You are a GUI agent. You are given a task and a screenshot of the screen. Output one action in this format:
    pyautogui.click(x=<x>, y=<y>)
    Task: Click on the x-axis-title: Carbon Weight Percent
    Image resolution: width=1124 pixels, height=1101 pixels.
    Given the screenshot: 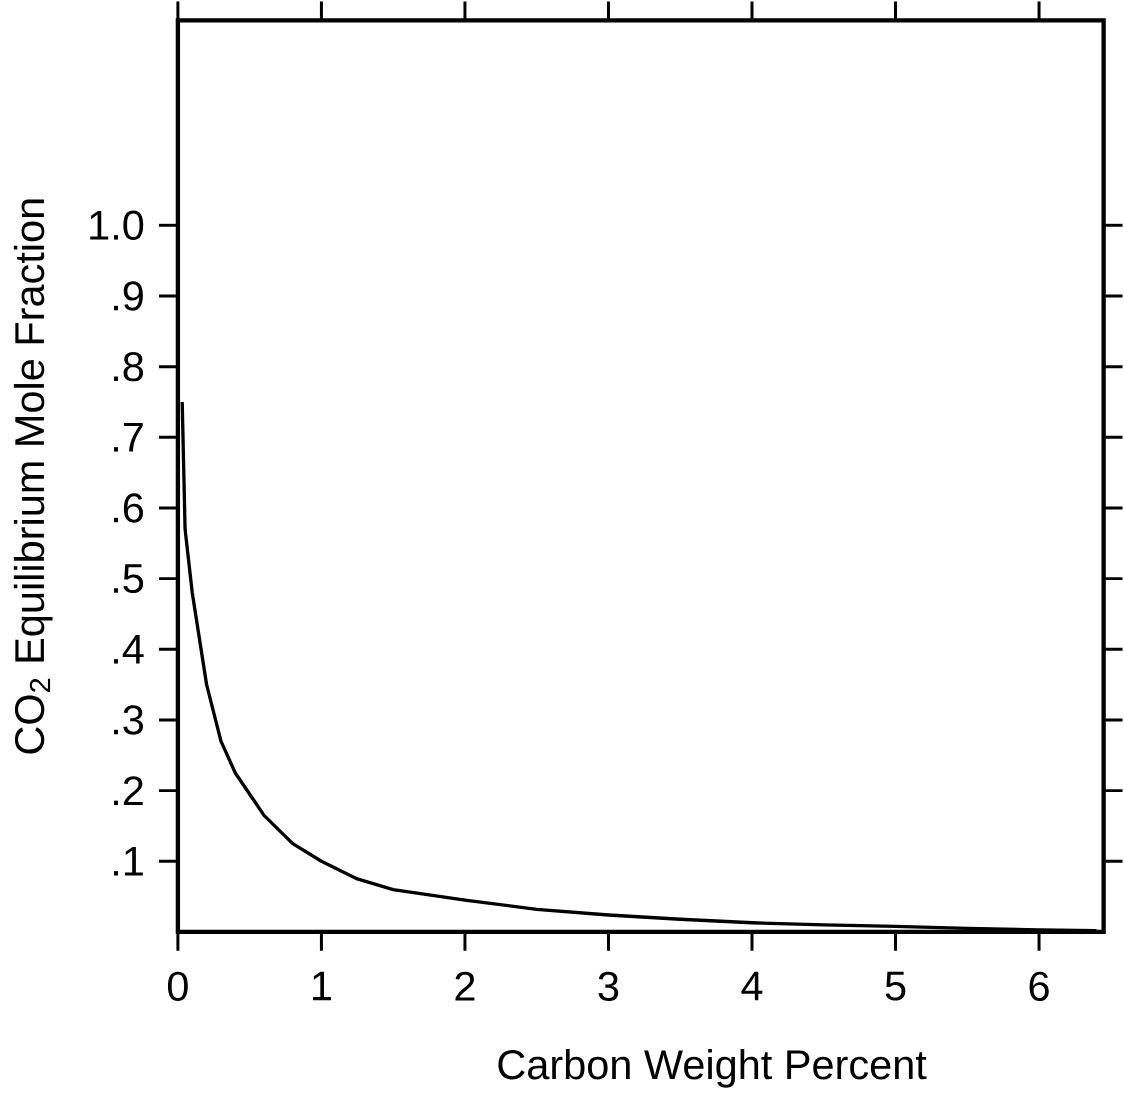 What is the action you would take?
    pyautogui.click(x=712, y=1068)
    